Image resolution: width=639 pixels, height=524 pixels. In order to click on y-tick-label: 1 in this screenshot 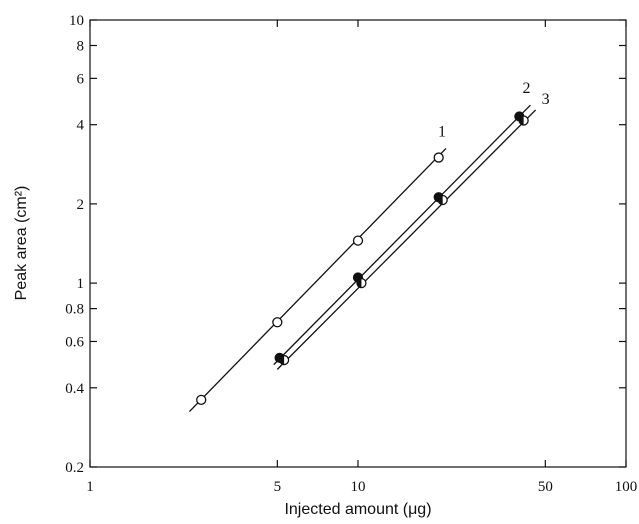, I will do `click(81, 284)`.